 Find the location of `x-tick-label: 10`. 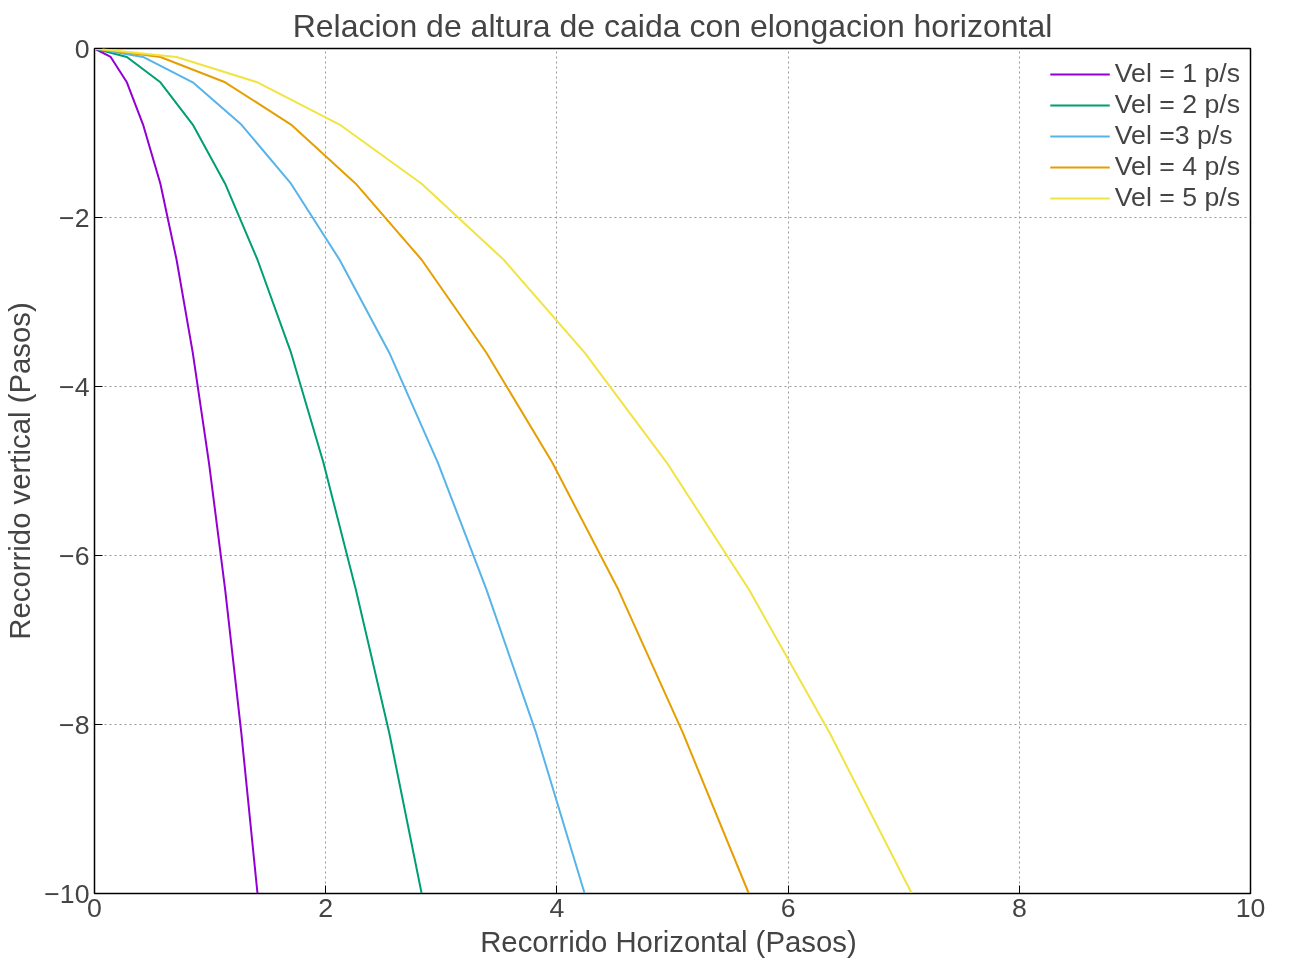

x-tick-label: 10 is located at coordinates (1250, 907).